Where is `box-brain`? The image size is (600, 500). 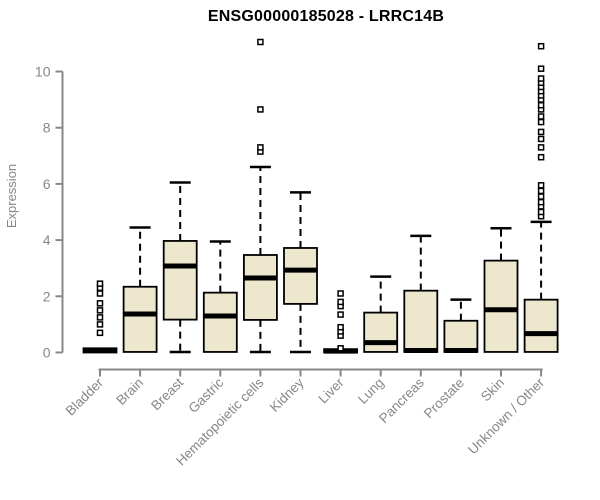 box-brain is located at coordinates (140, 289).